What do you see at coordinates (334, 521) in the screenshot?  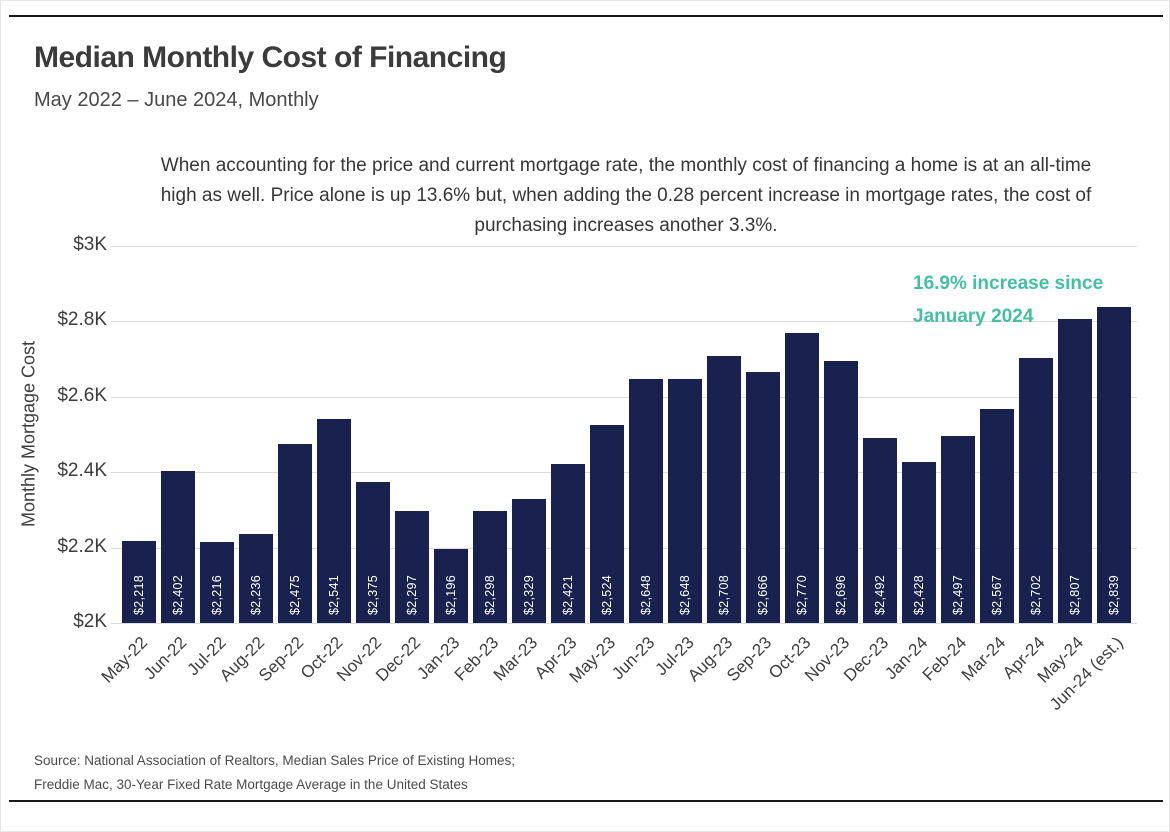 I see `bar: $2,541` at bounding box center [334, 521].